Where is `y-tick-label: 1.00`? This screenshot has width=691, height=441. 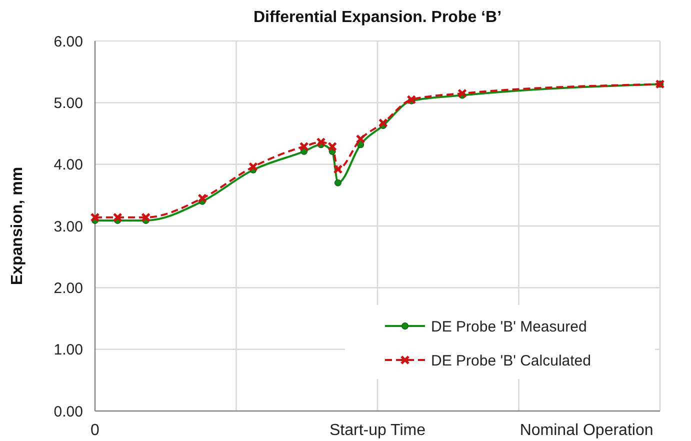
y-tick-label: 1.00 is located at coordinates (68, 350).